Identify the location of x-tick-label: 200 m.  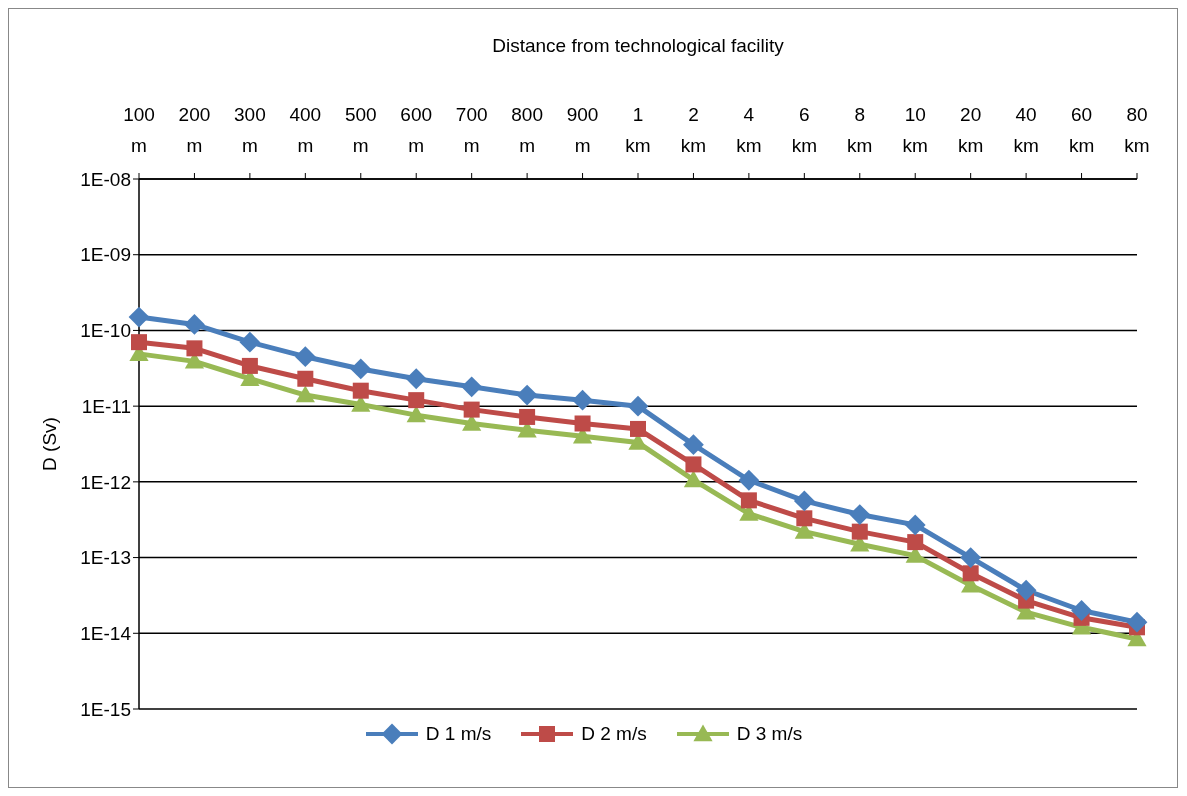
(194, 130).